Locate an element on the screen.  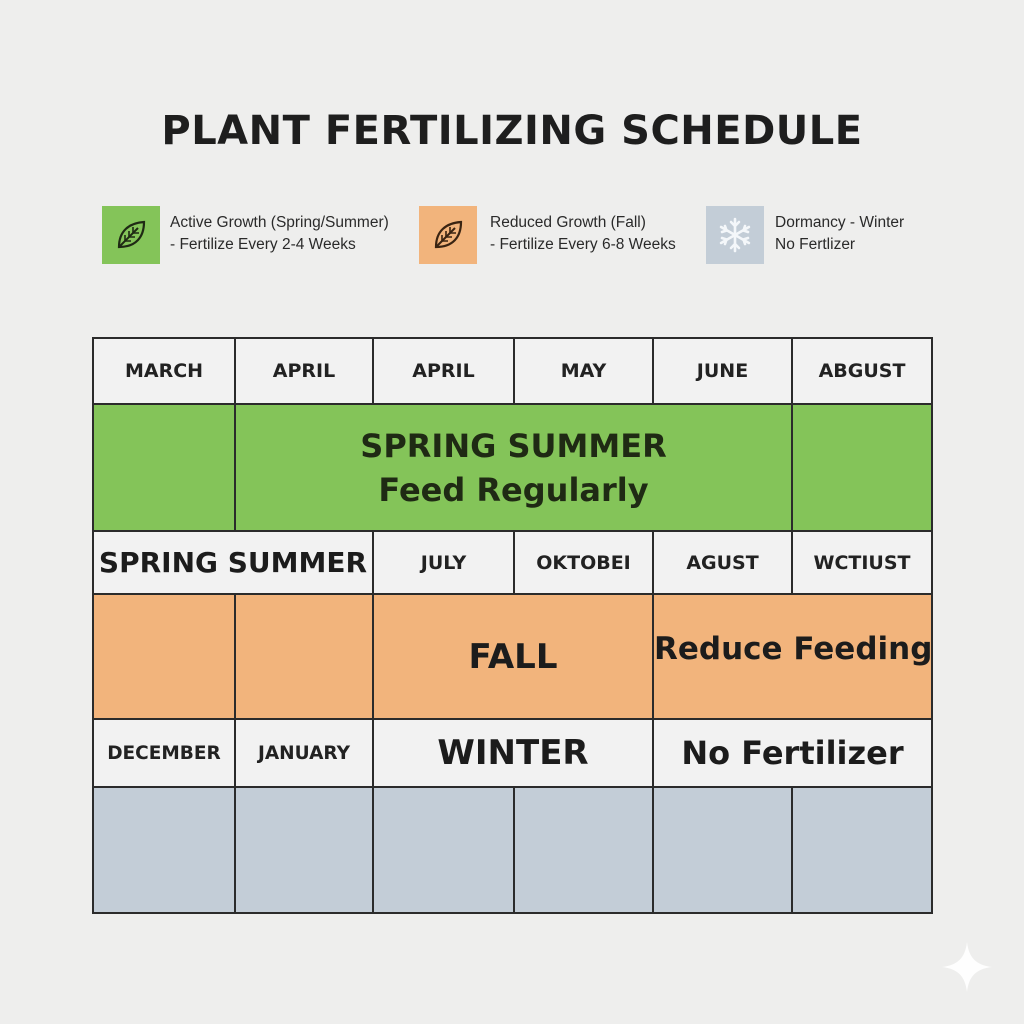
month-cell: MAY is located at coordinates (583, 371).